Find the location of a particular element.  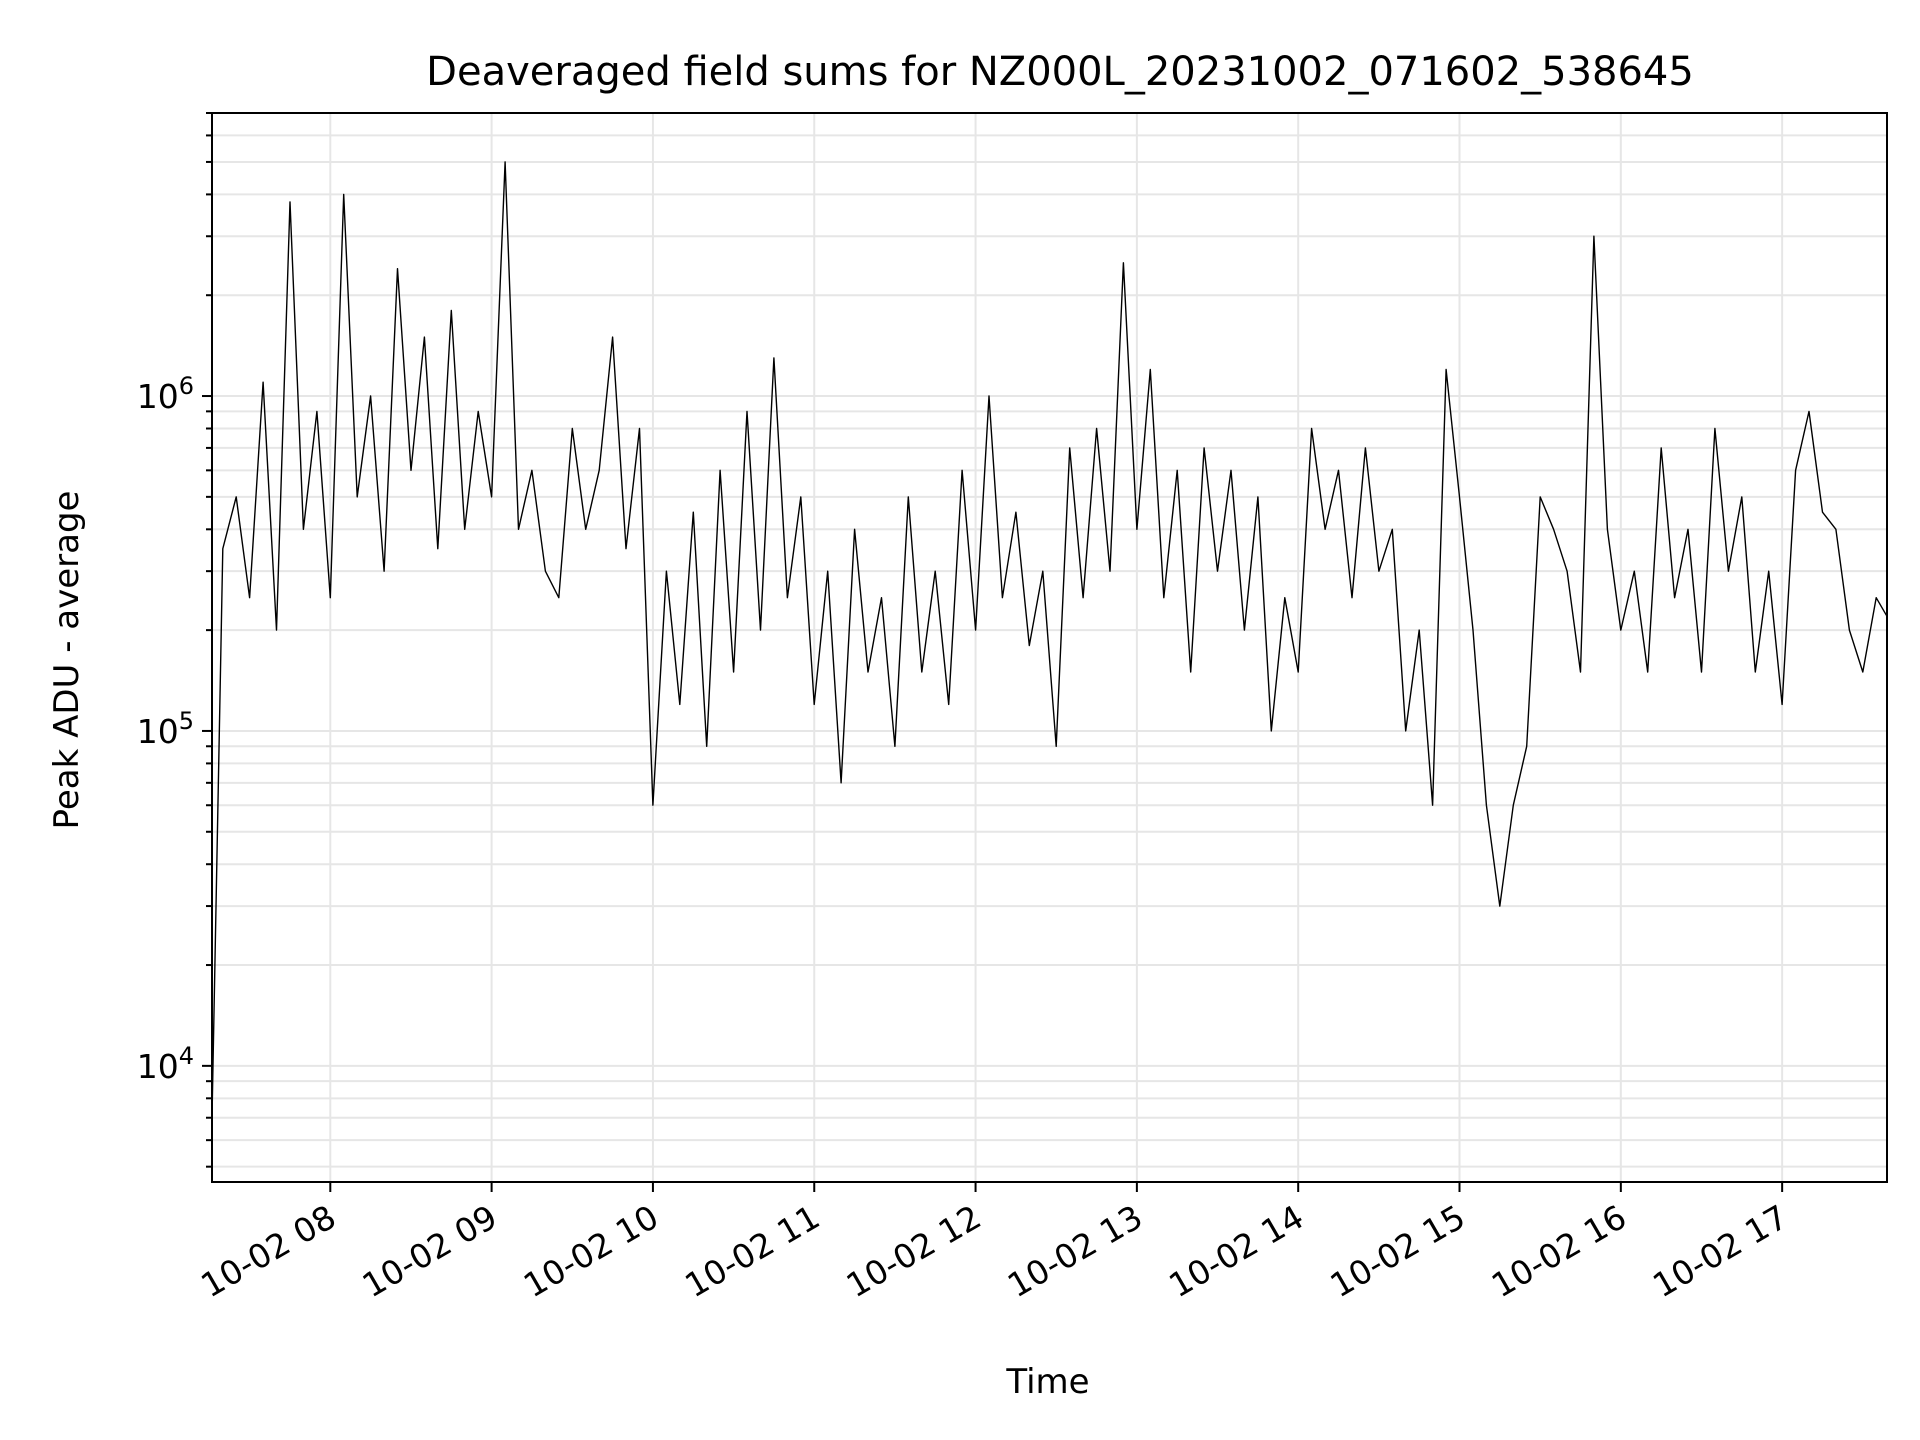

x-tick-label: 10-02 15 is located at coordinates (1398, 1251).